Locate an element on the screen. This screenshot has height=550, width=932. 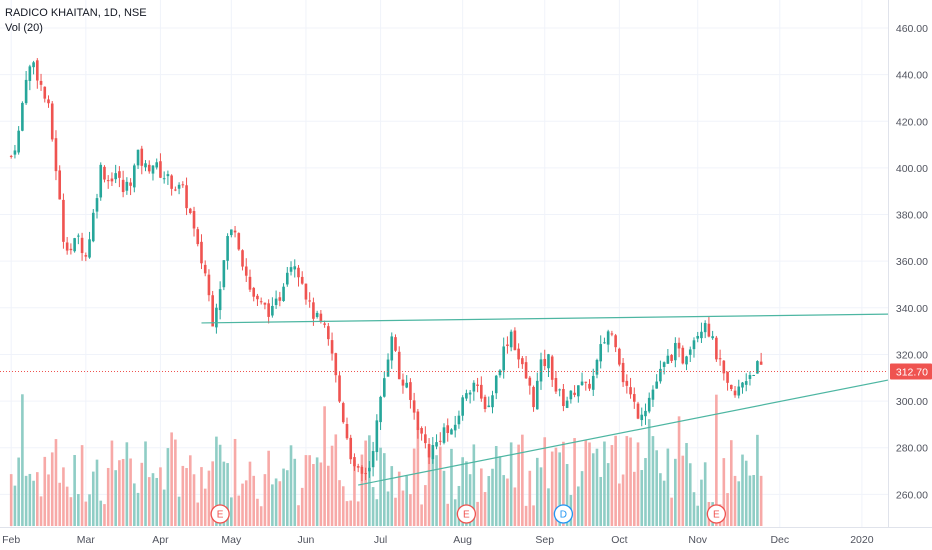
volume-indicator-label: Vol (20) is located at coordinates (24, 28).